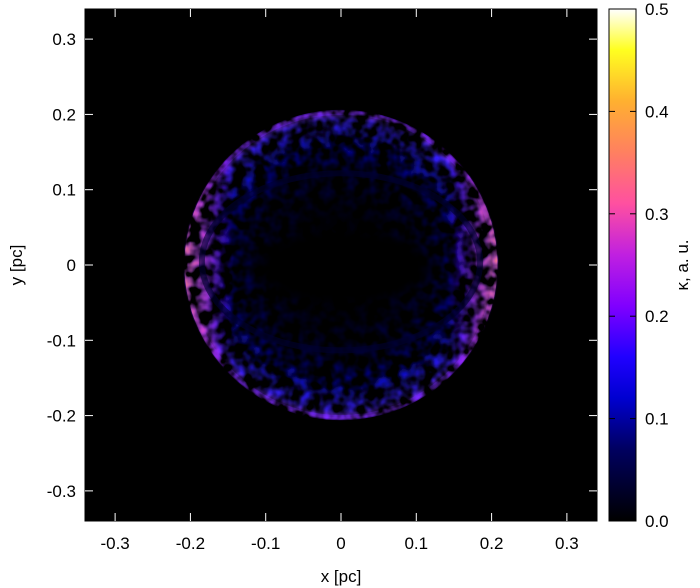  What do you see at coordinates (657, 419) in the screenshot?
I see `colorbar-tick-label: 0.1` at bounding box center [657, 419].